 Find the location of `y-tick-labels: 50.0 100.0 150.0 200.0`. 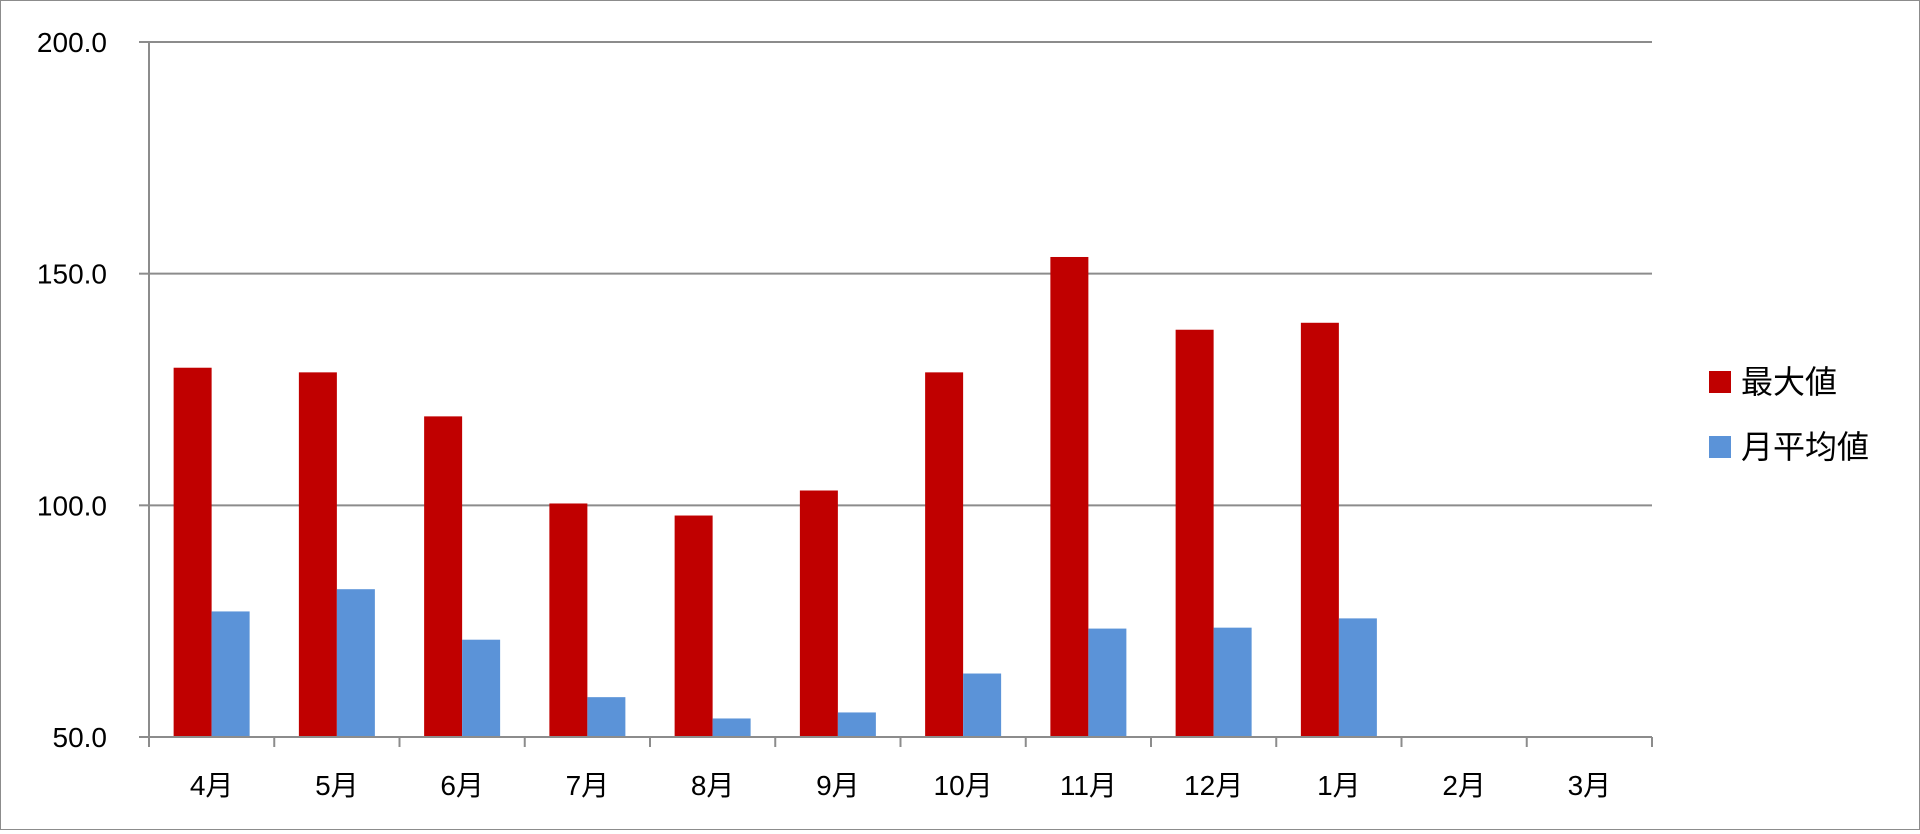

y-tick-labels: 50.0 100.0 150.0 200.0 is located at coordinates (72, 390).